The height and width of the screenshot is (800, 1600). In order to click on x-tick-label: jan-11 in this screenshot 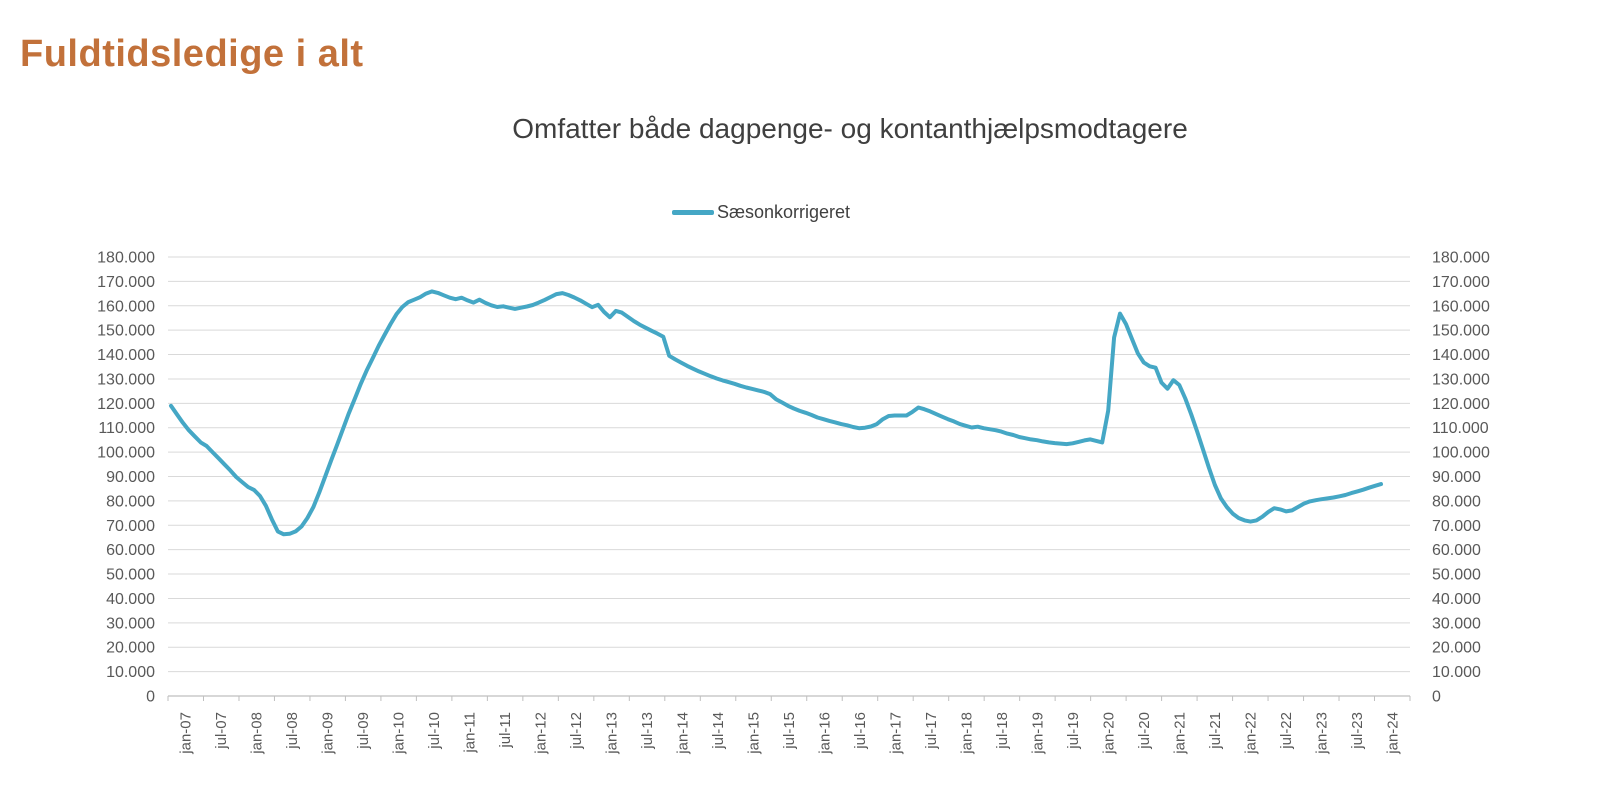, I will do `click(470, 733)`.